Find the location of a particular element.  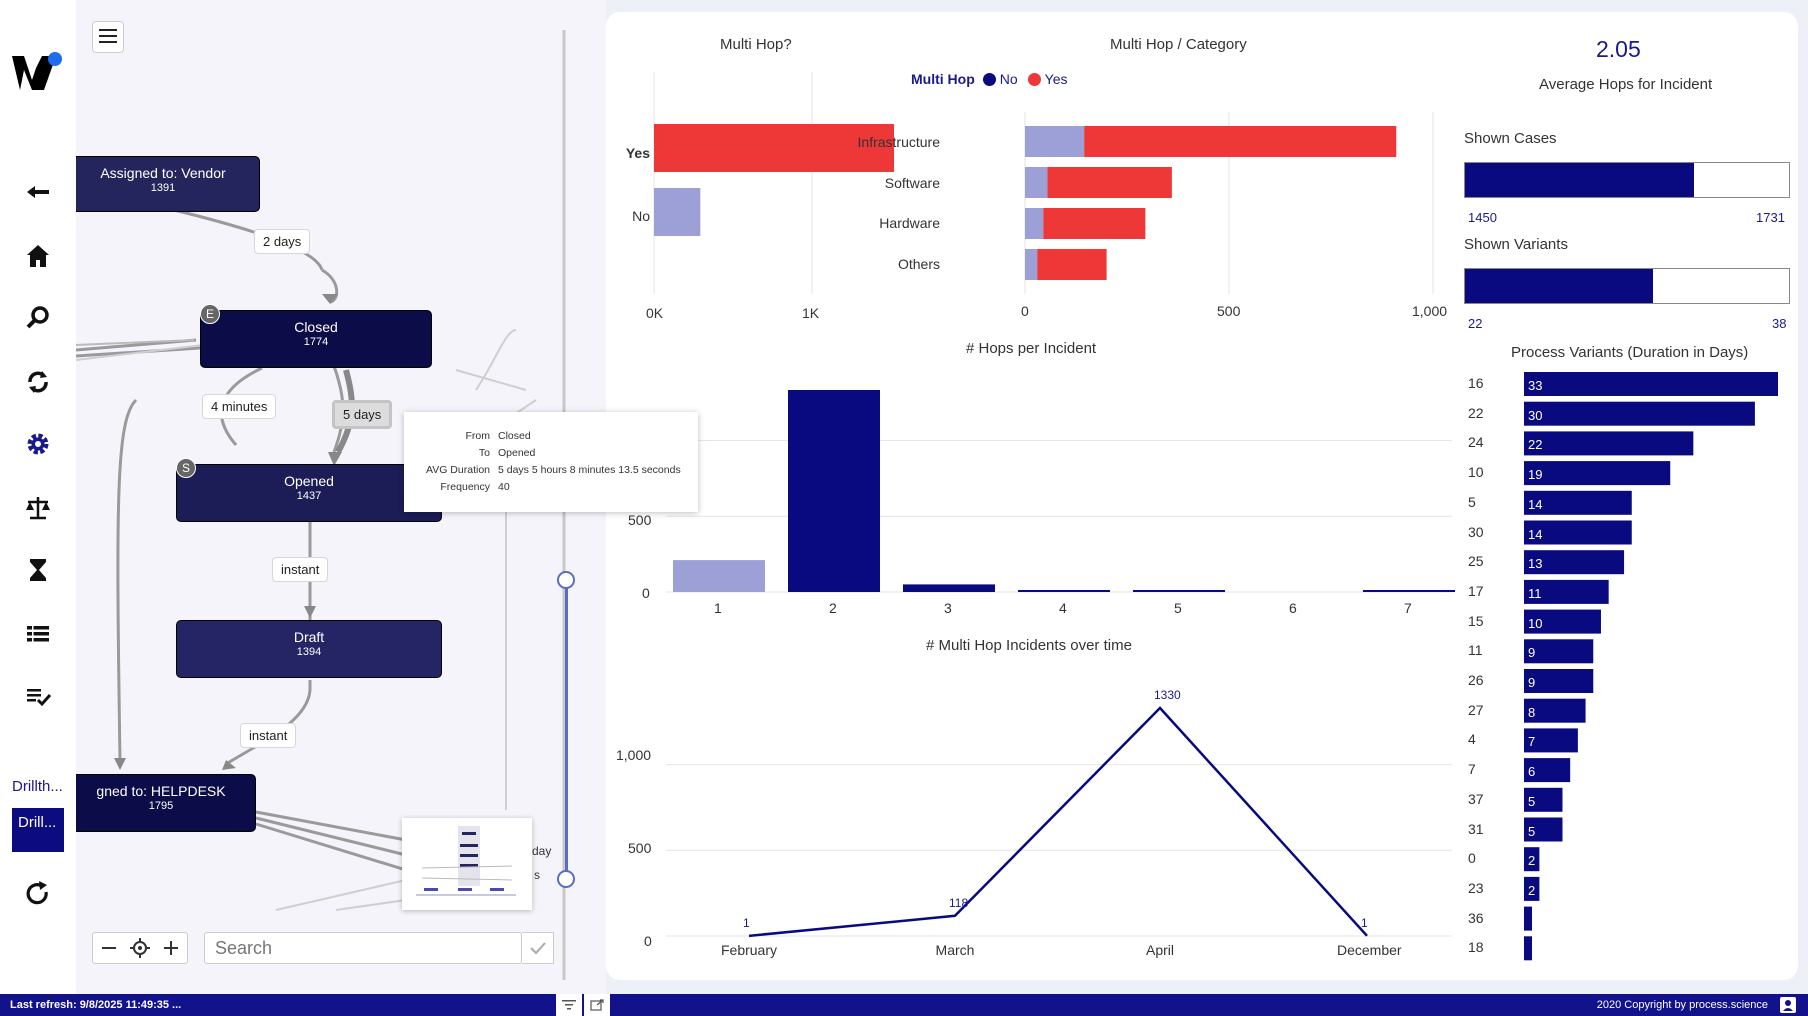

zoom-slider-handle-bottom is located at coordinates (566, 879).